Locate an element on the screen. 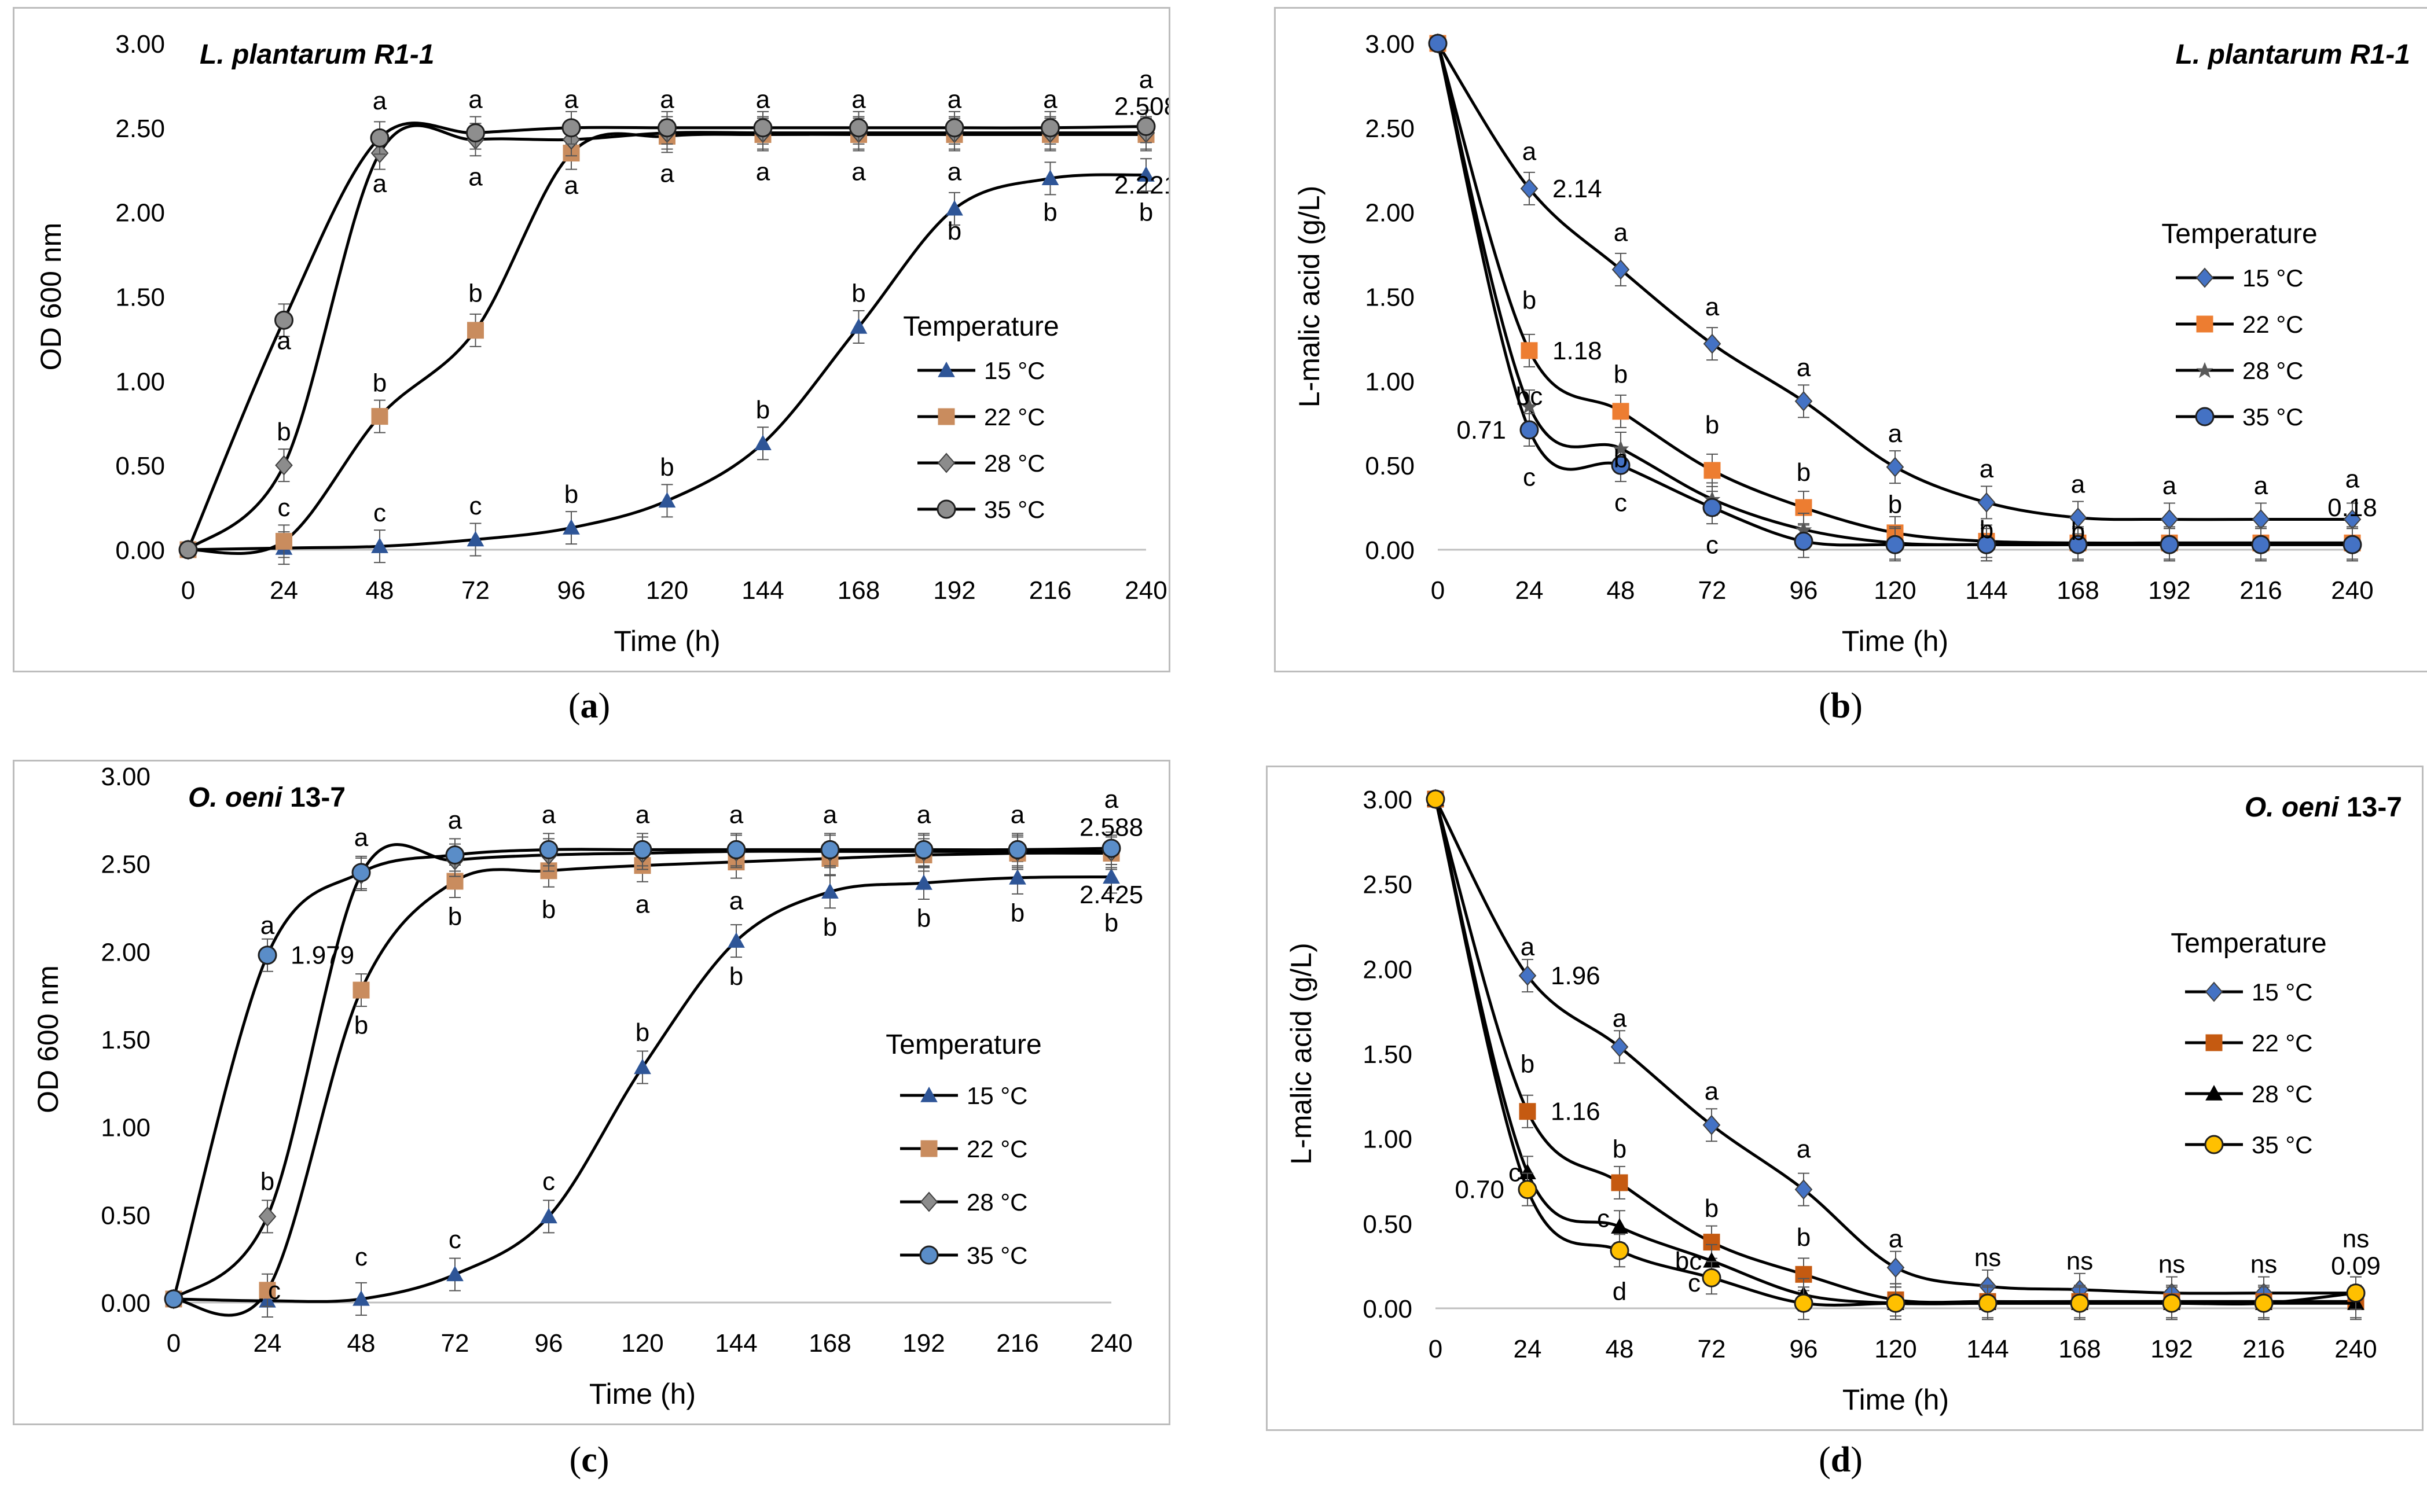 The width and height of the screenshot is (2427, 1512). chart-title-italic: O. oeni is located at coordinates (2292, 807).